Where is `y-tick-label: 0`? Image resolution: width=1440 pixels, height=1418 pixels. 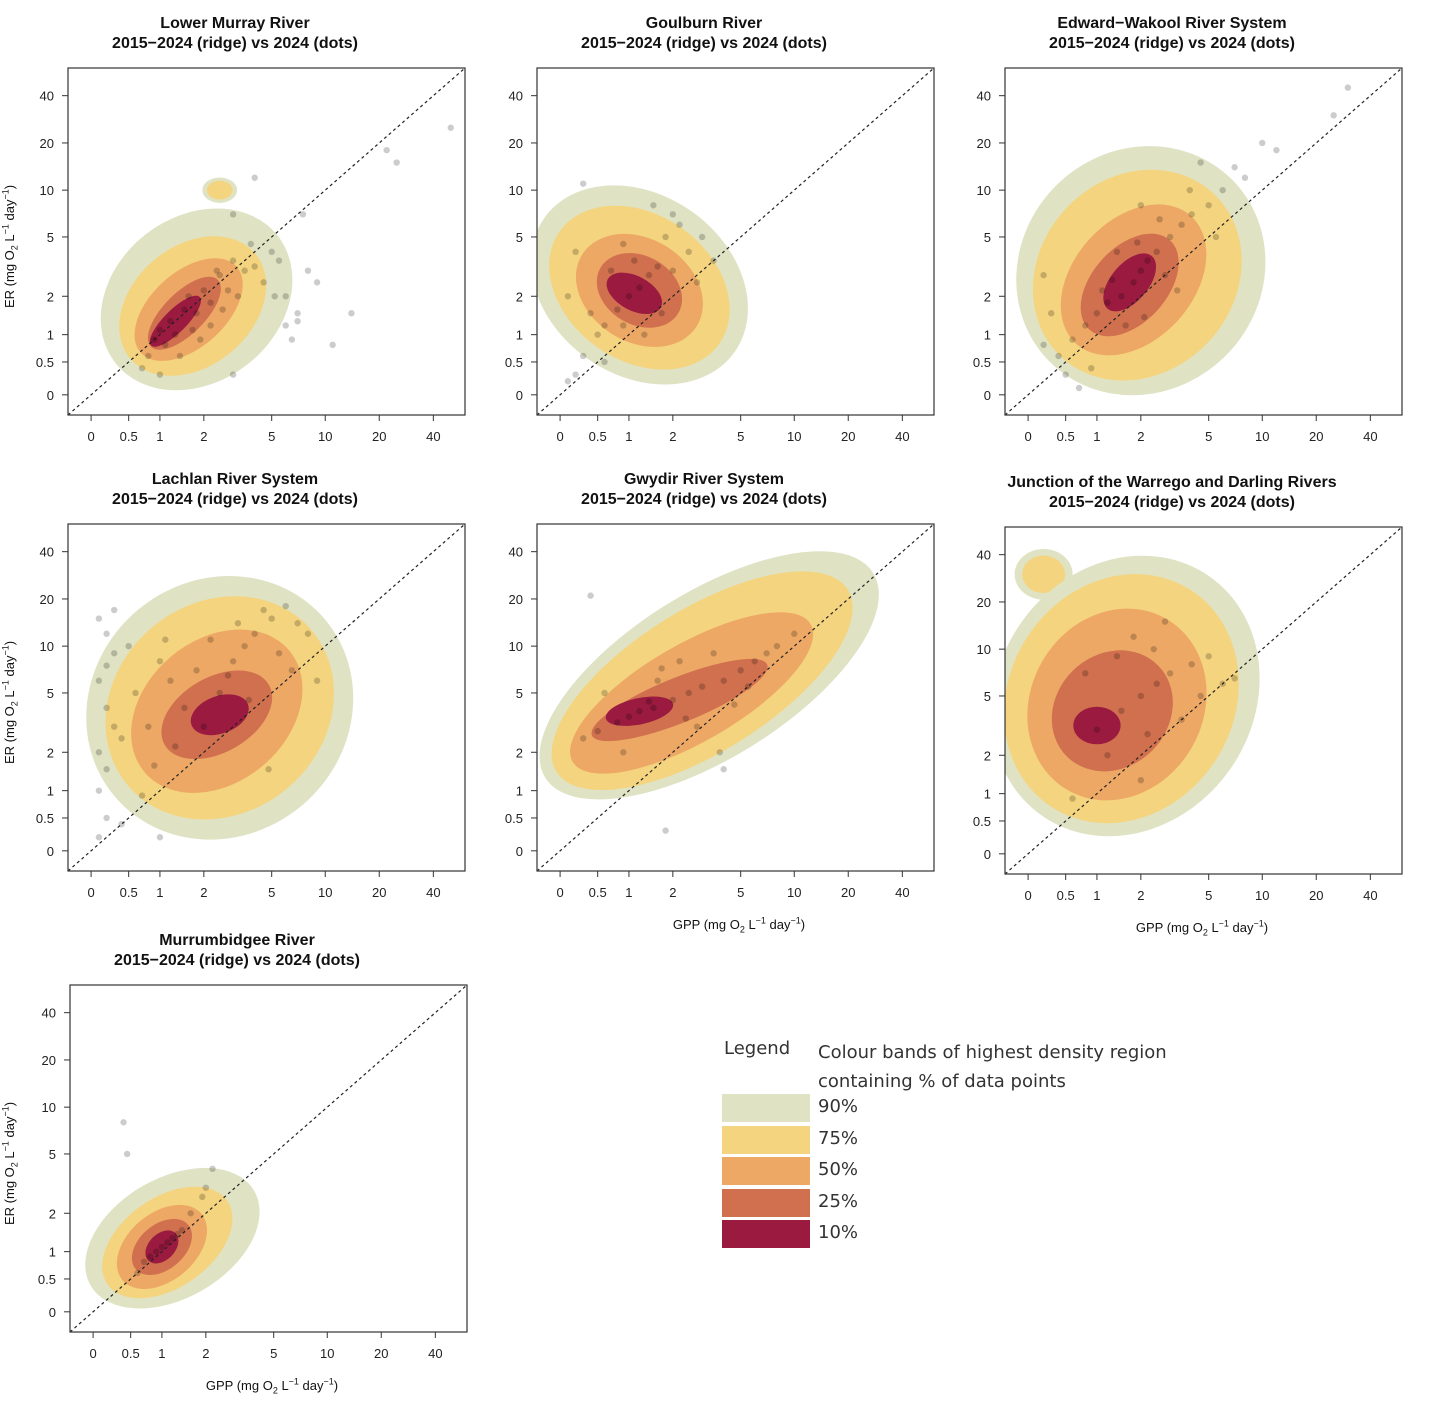
y-tick-label: 0 is located at coordinates (52, 1312).